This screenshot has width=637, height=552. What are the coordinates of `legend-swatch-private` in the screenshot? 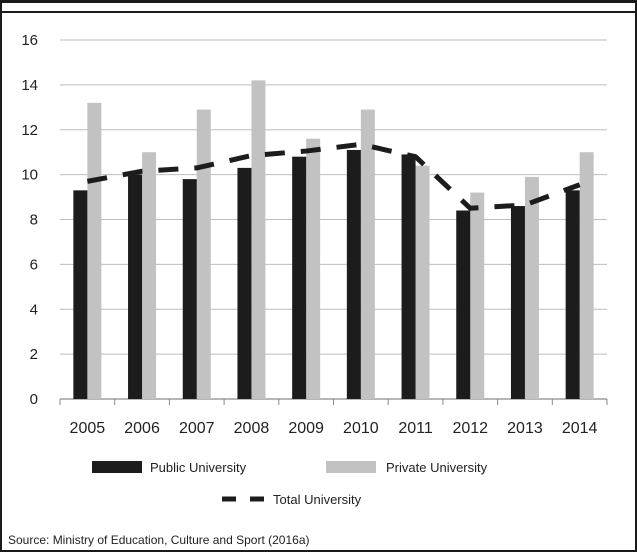 It's located at (351, 467).